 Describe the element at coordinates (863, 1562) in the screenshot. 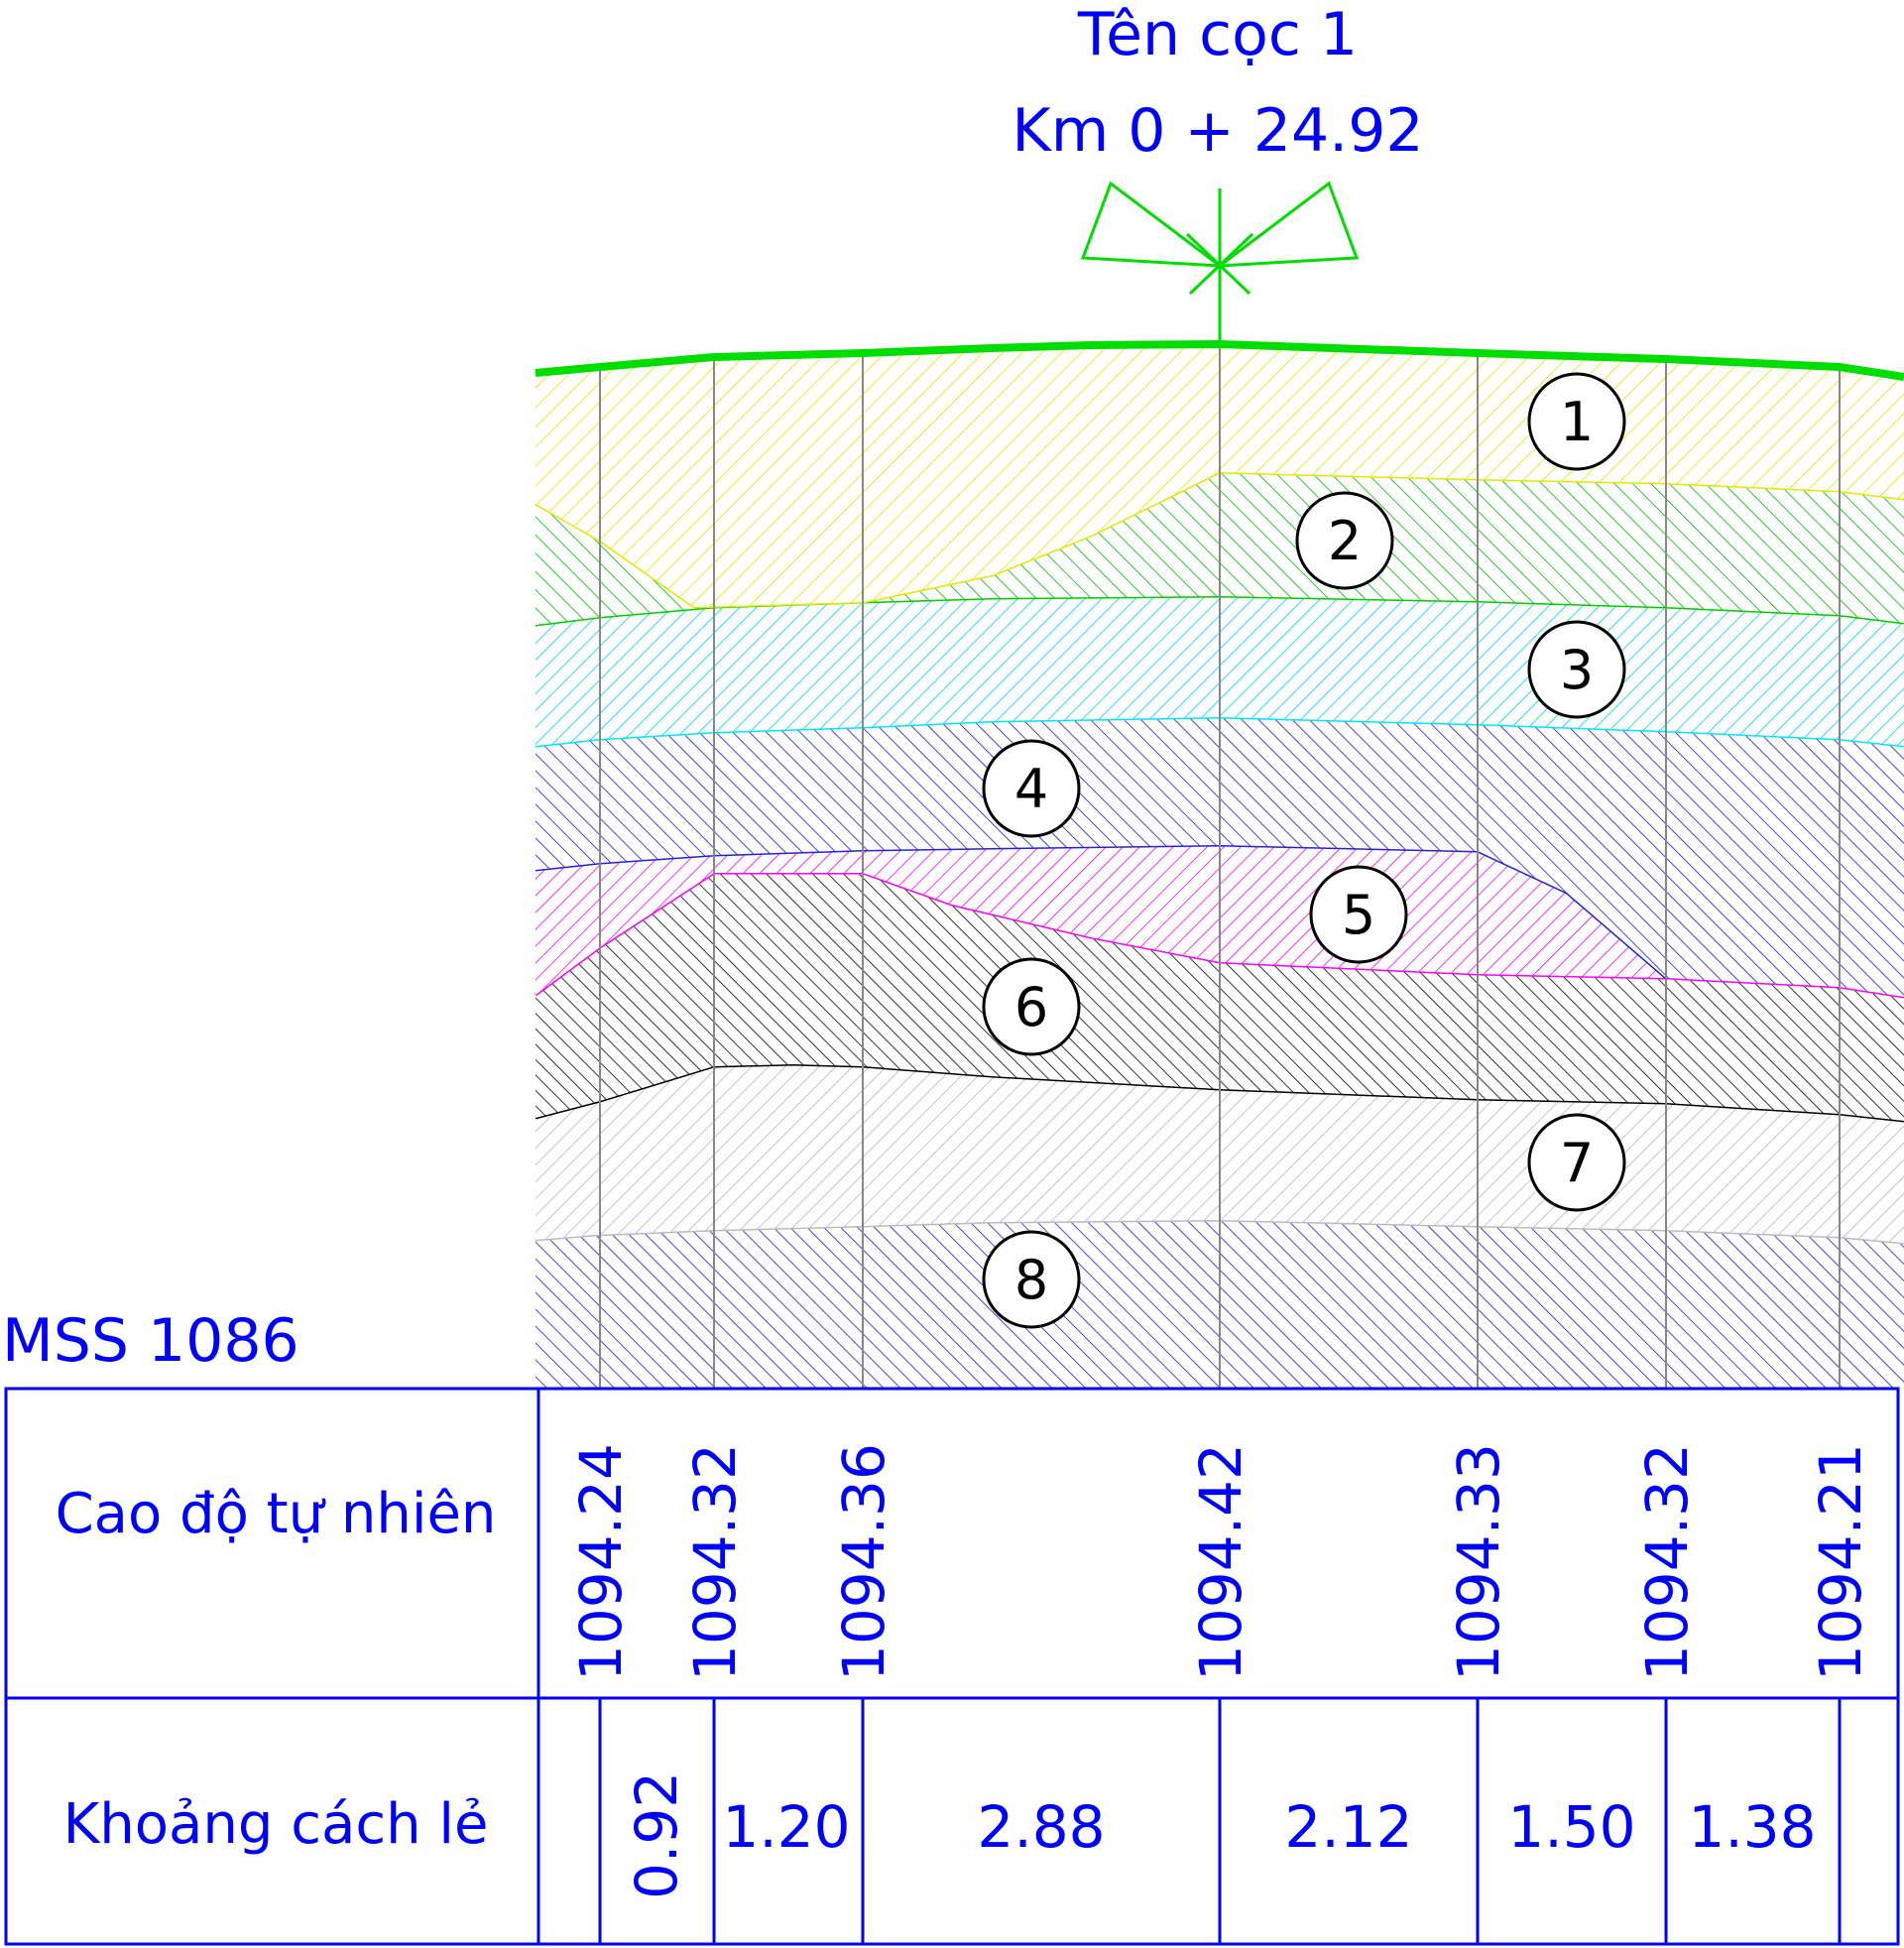

I see `elevation-value: 1094.36` at that location.